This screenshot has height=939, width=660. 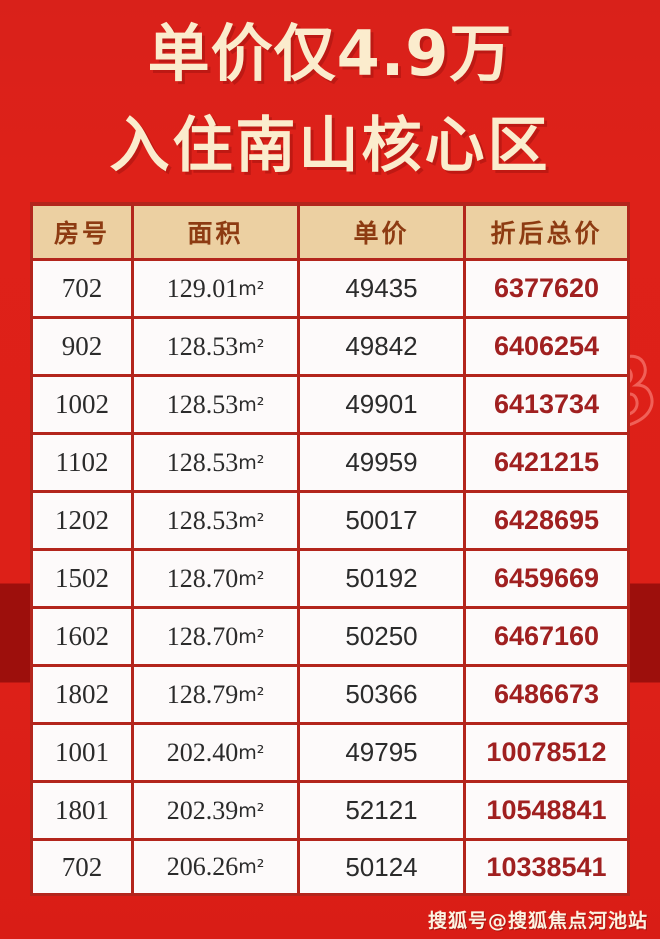 I want to click on column-header-room: 房号, so click(x=80, y=230).